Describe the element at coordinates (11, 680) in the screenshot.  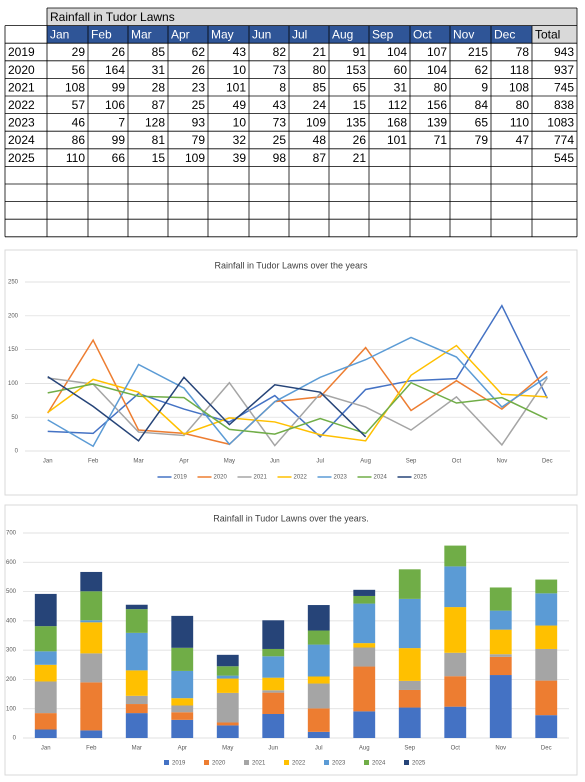
I see `y-tick-label: 200` at that location.